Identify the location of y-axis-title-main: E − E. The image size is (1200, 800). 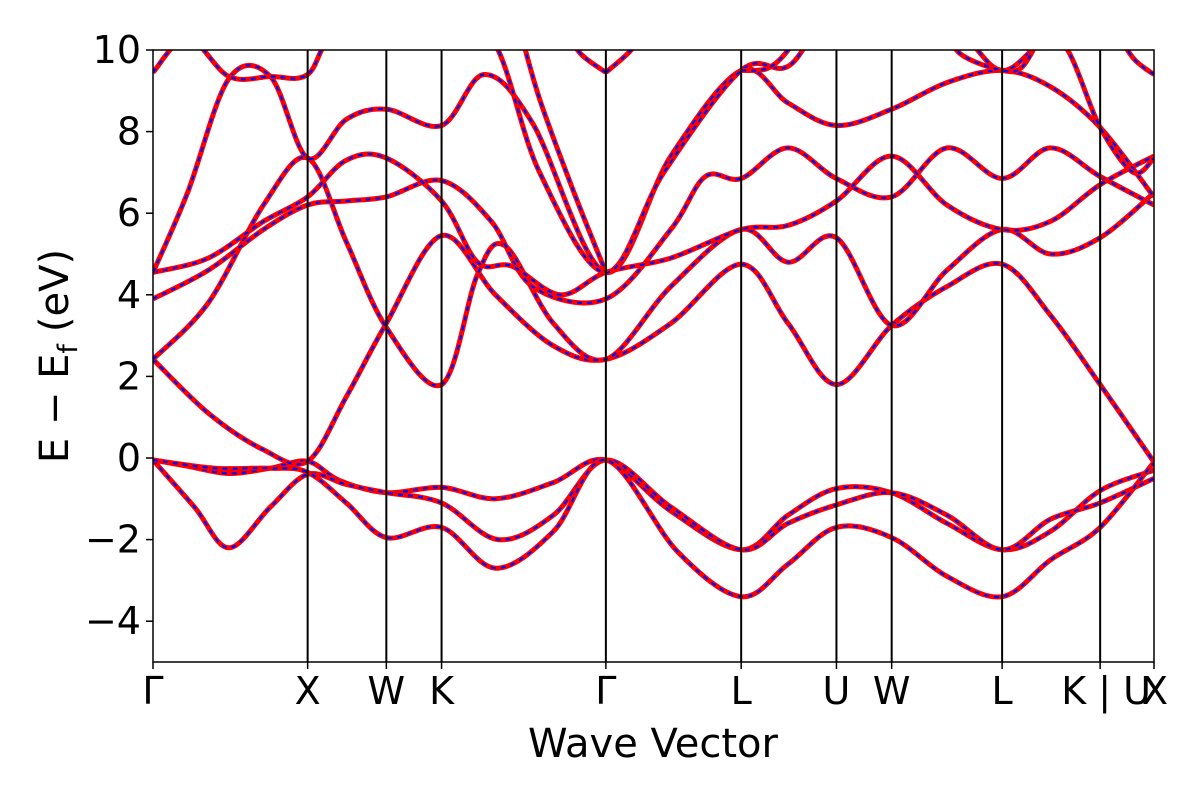
(55, 409).